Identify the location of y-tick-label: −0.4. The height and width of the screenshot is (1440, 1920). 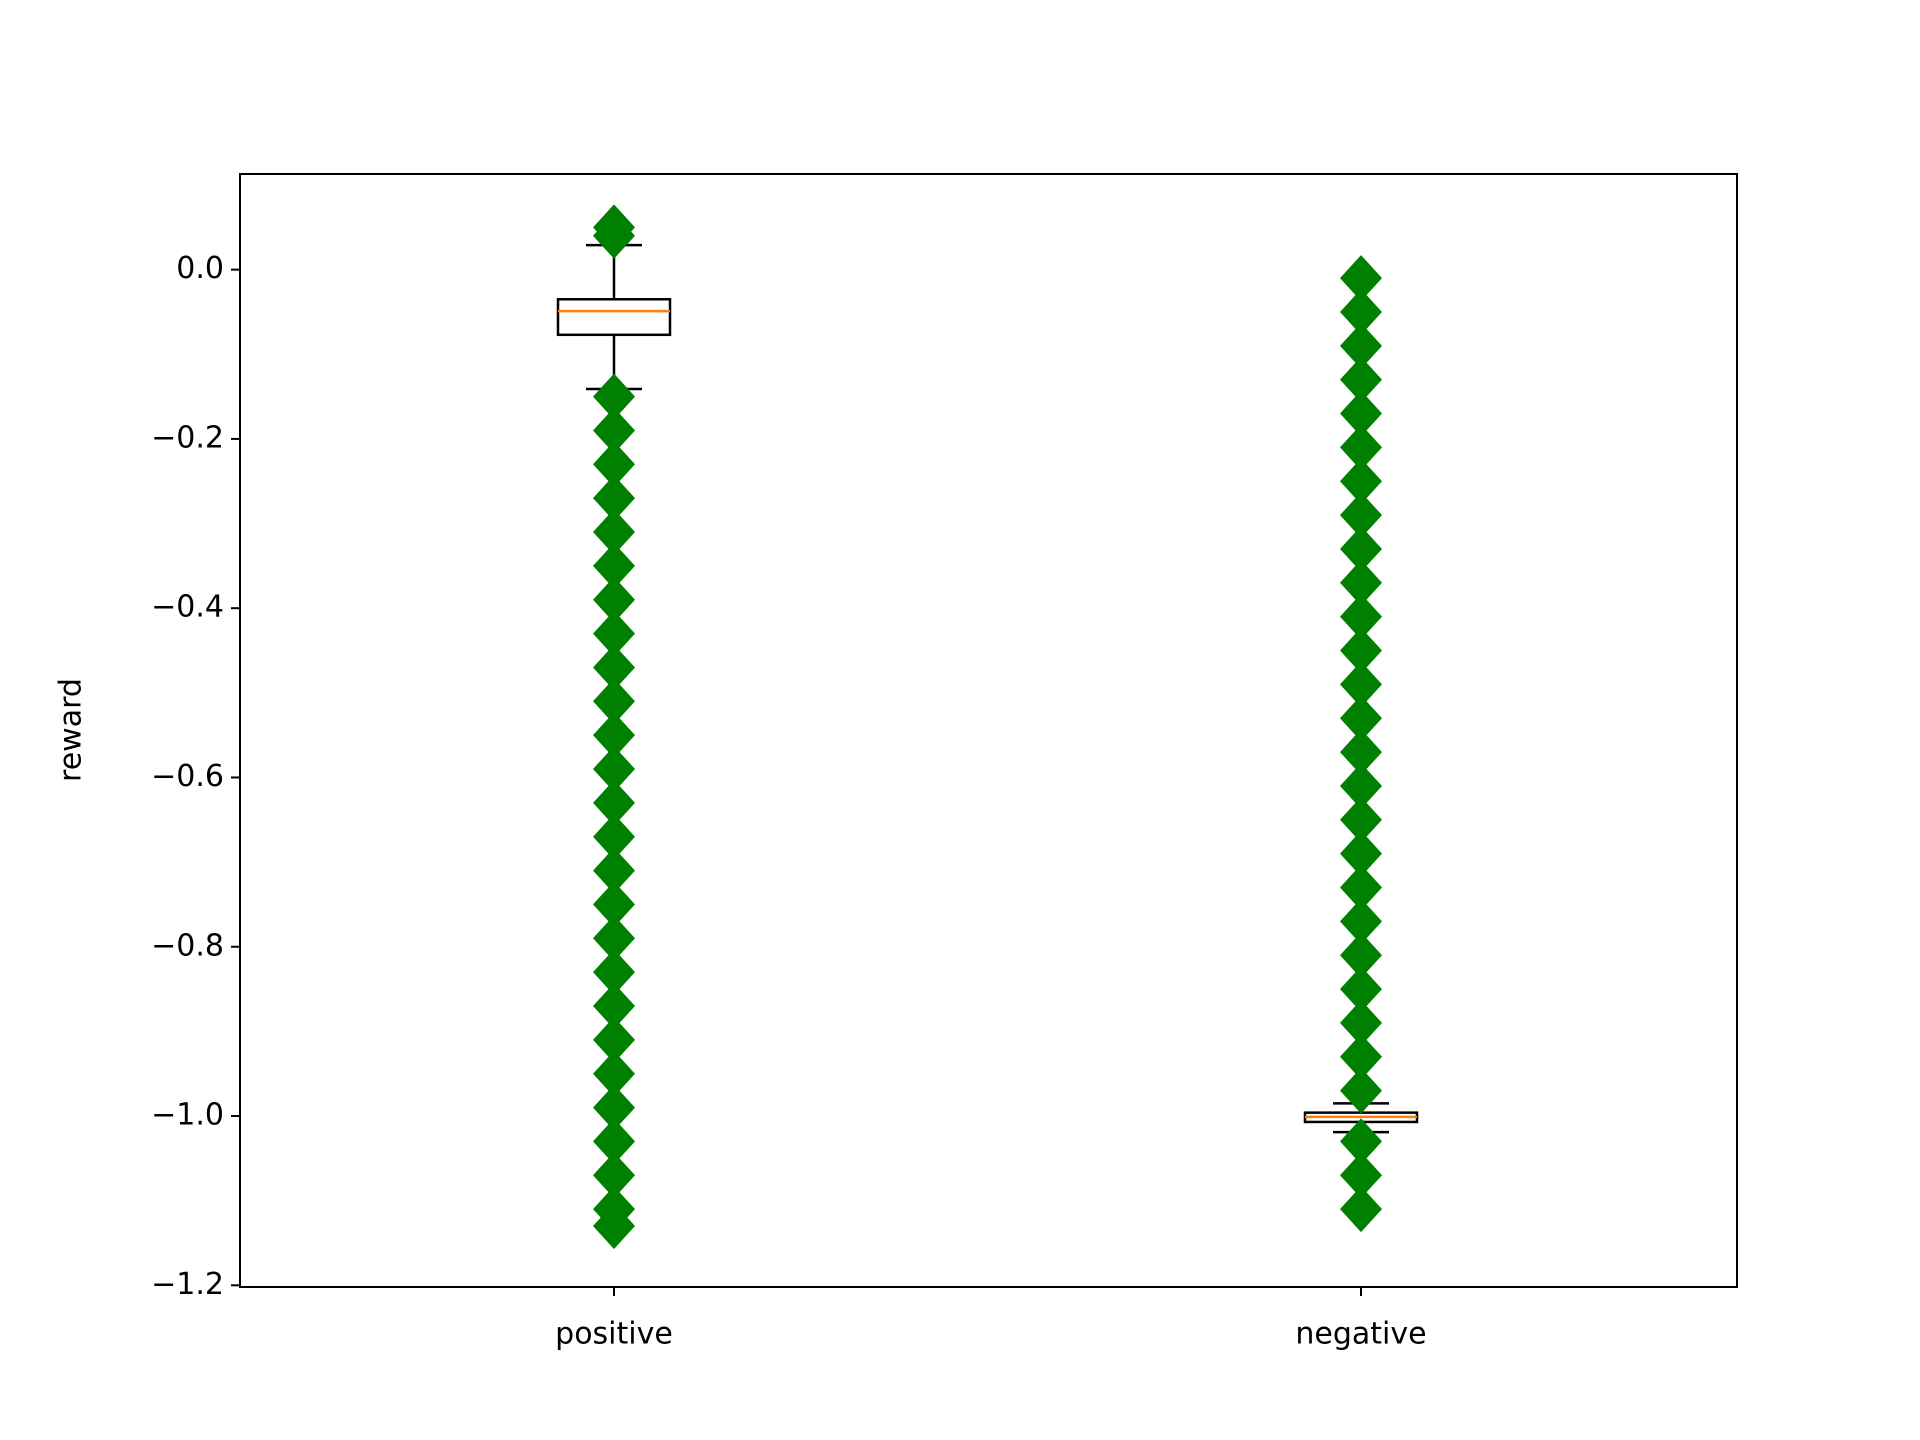
(187, 607).